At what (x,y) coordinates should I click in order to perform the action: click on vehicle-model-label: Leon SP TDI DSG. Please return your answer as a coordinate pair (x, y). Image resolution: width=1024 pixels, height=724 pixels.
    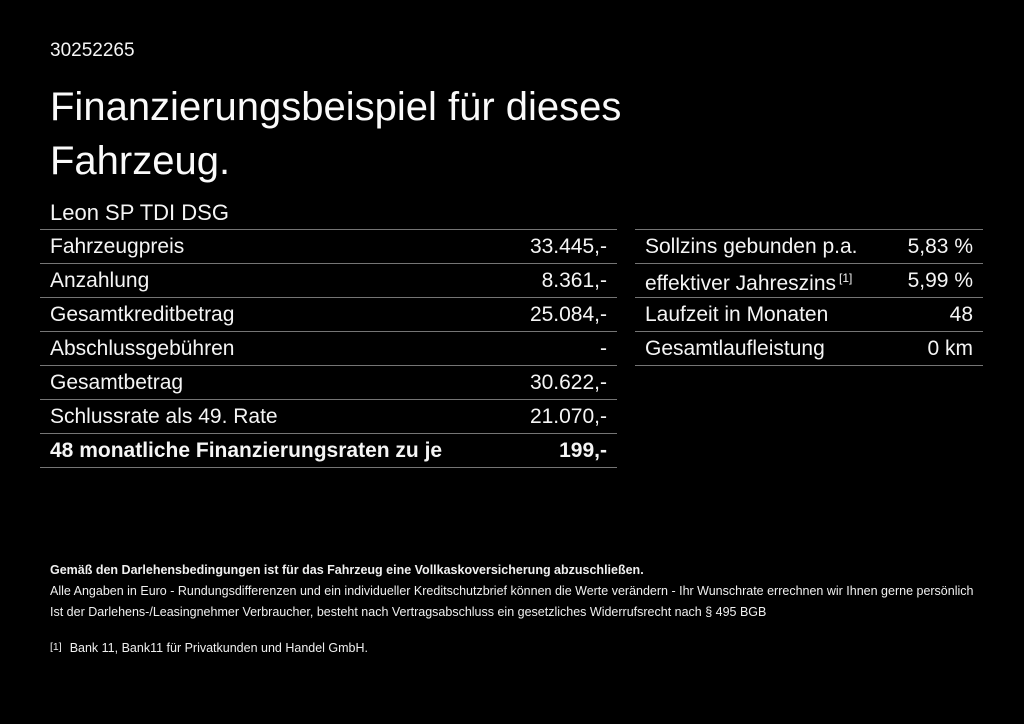
    Looking at the image, I should click on (139, 212).